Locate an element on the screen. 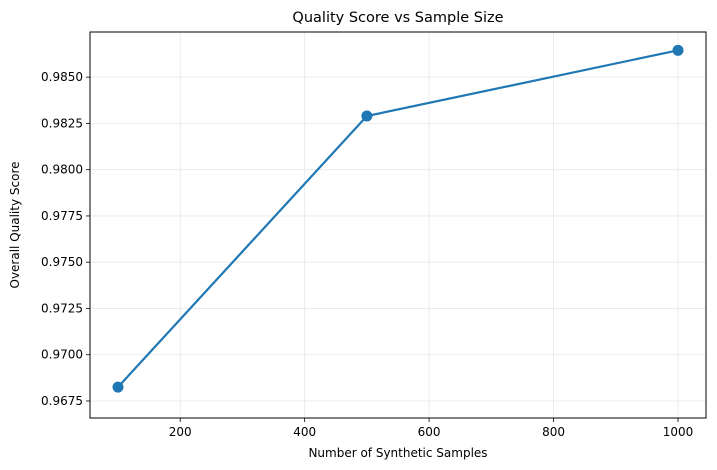 This screenshot has width=717, height=470. y-tick-label: 0.9675 is located at coordinates (62, 401).